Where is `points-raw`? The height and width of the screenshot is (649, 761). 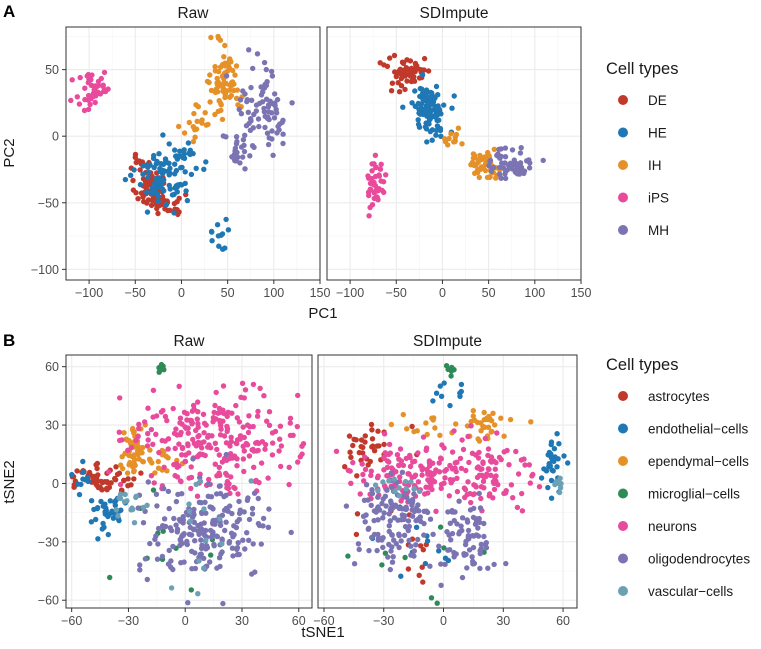 points-raw is located at coordinates (188, 484).